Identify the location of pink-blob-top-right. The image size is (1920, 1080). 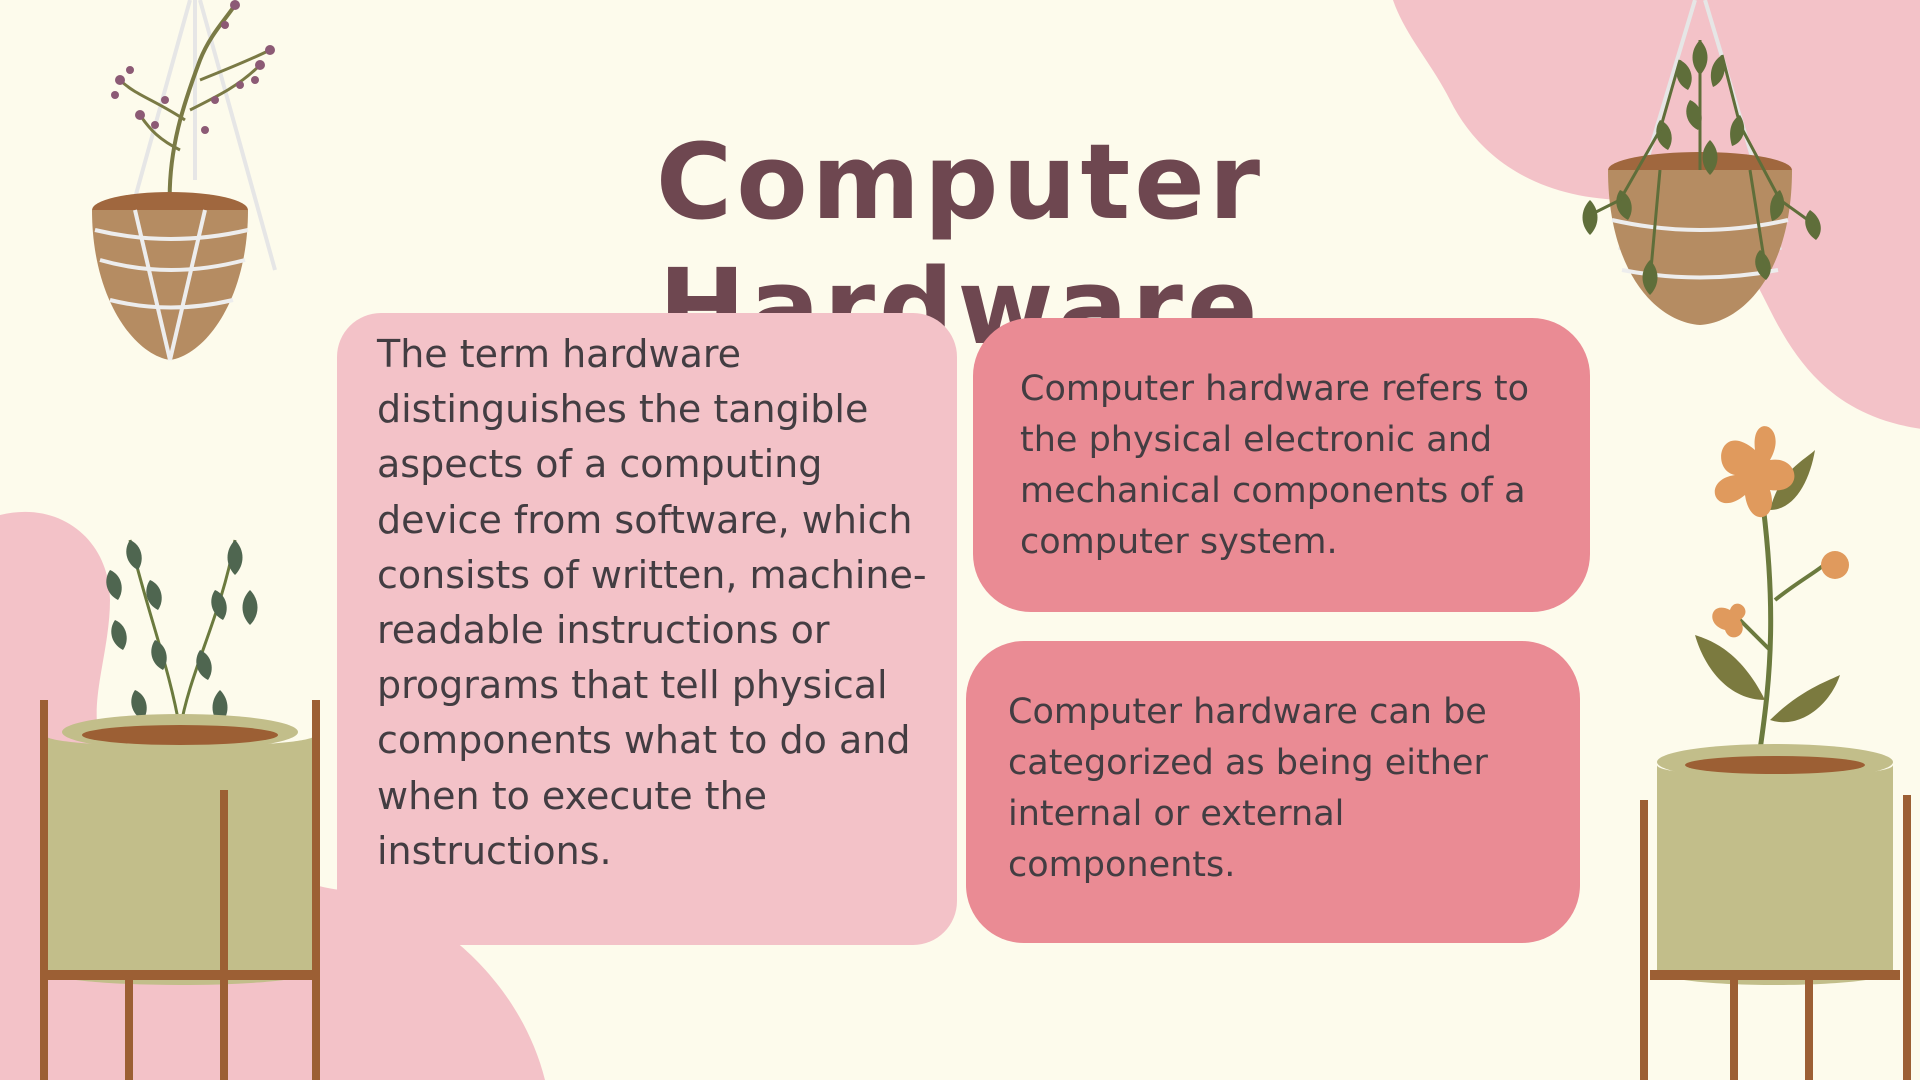
(1656, 214).